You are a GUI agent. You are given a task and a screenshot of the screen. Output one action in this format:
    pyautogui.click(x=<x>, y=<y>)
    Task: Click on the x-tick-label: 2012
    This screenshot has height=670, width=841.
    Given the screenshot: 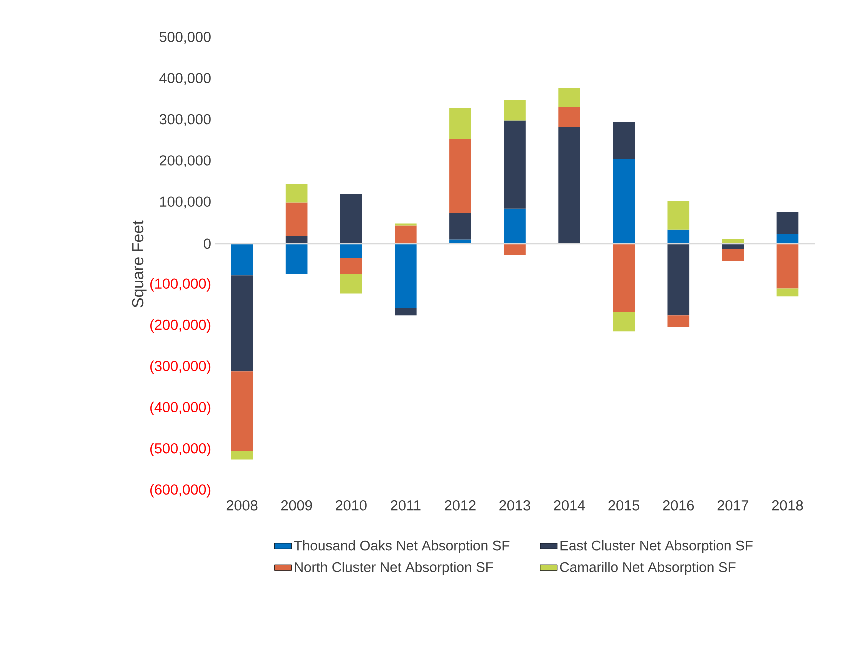 What is the action you would take?
    pyautogui.click(x=460, y=505)
    